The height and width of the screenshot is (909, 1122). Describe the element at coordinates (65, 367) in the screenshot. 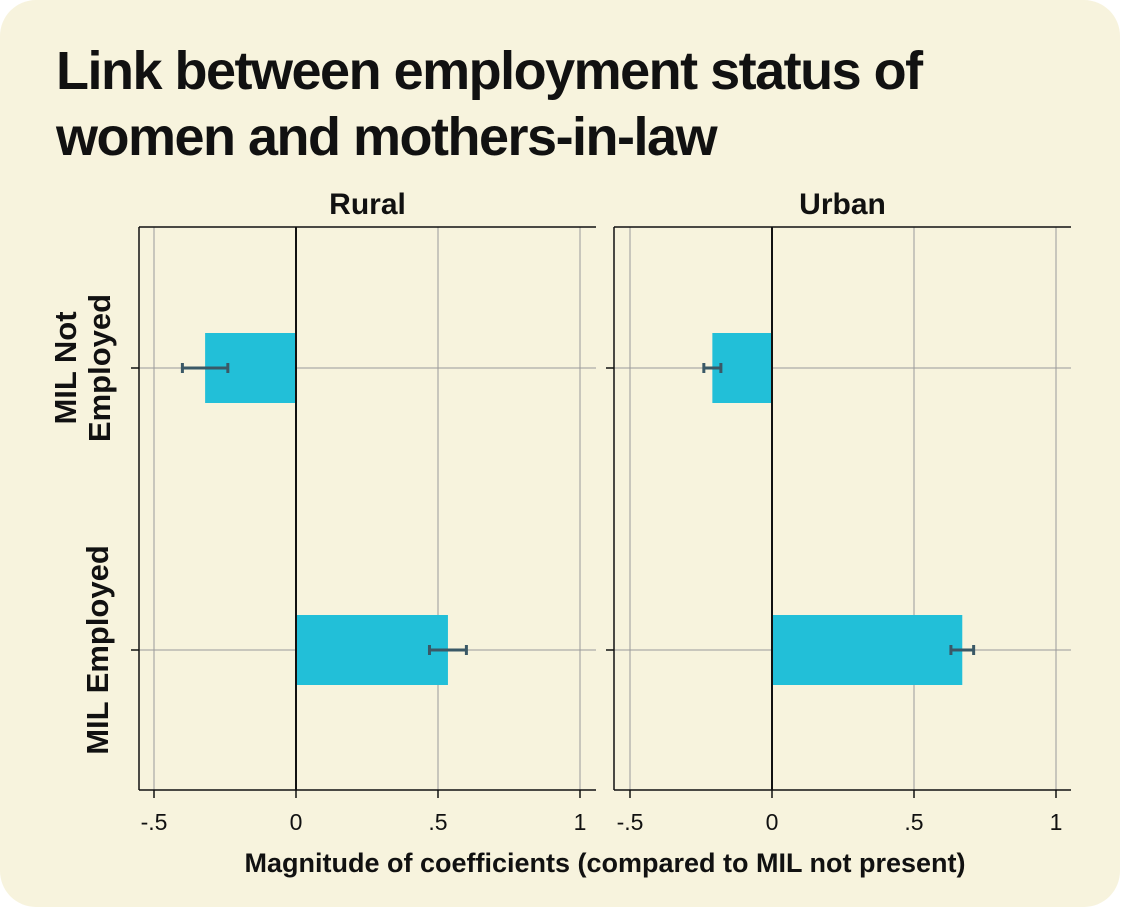

I see `category-label: MIL Not` at that location.